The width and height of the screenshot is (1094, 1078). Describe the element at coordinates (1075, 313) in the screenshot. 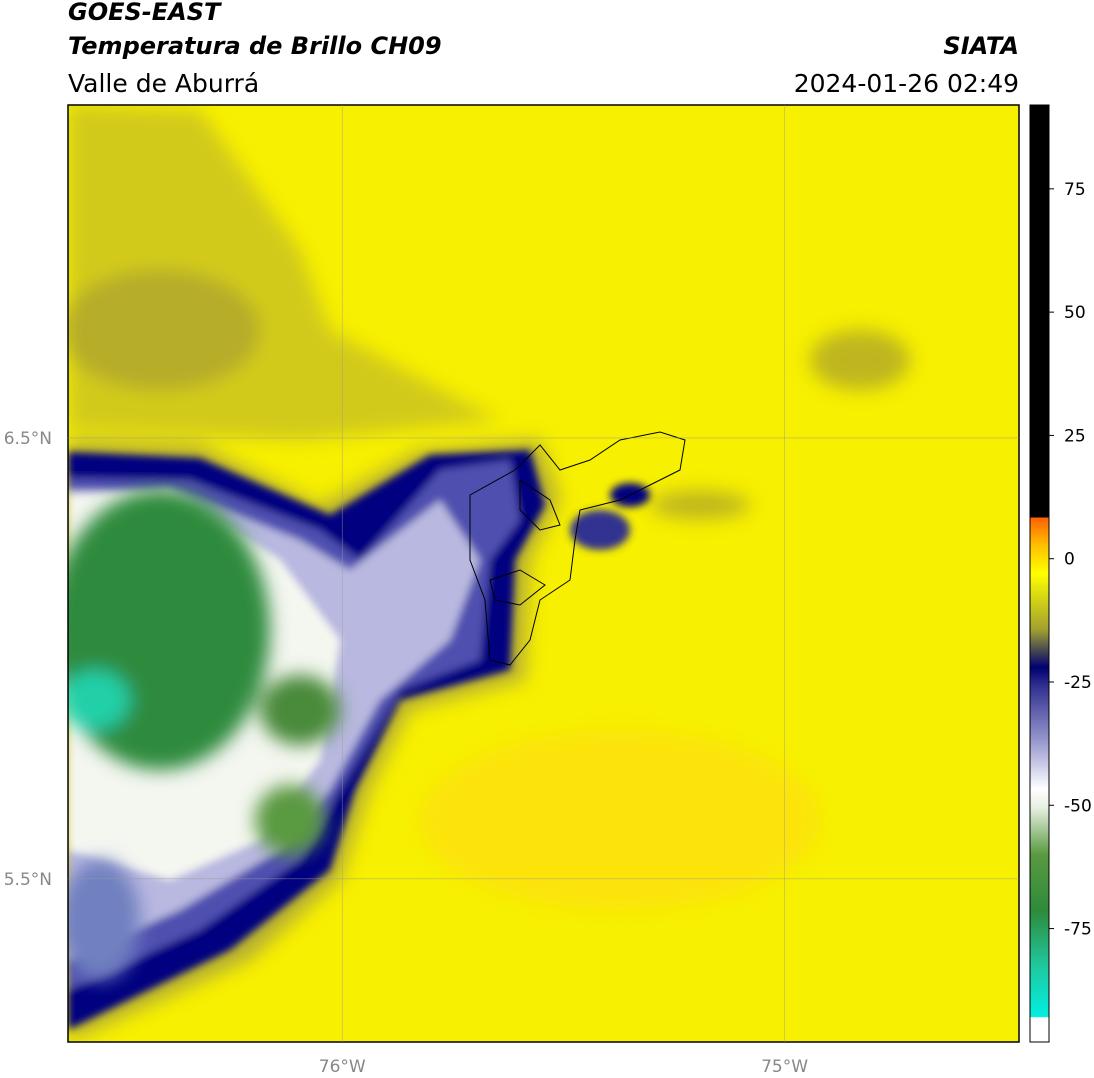

I see `colorbar-tick-label: 50` at that location.